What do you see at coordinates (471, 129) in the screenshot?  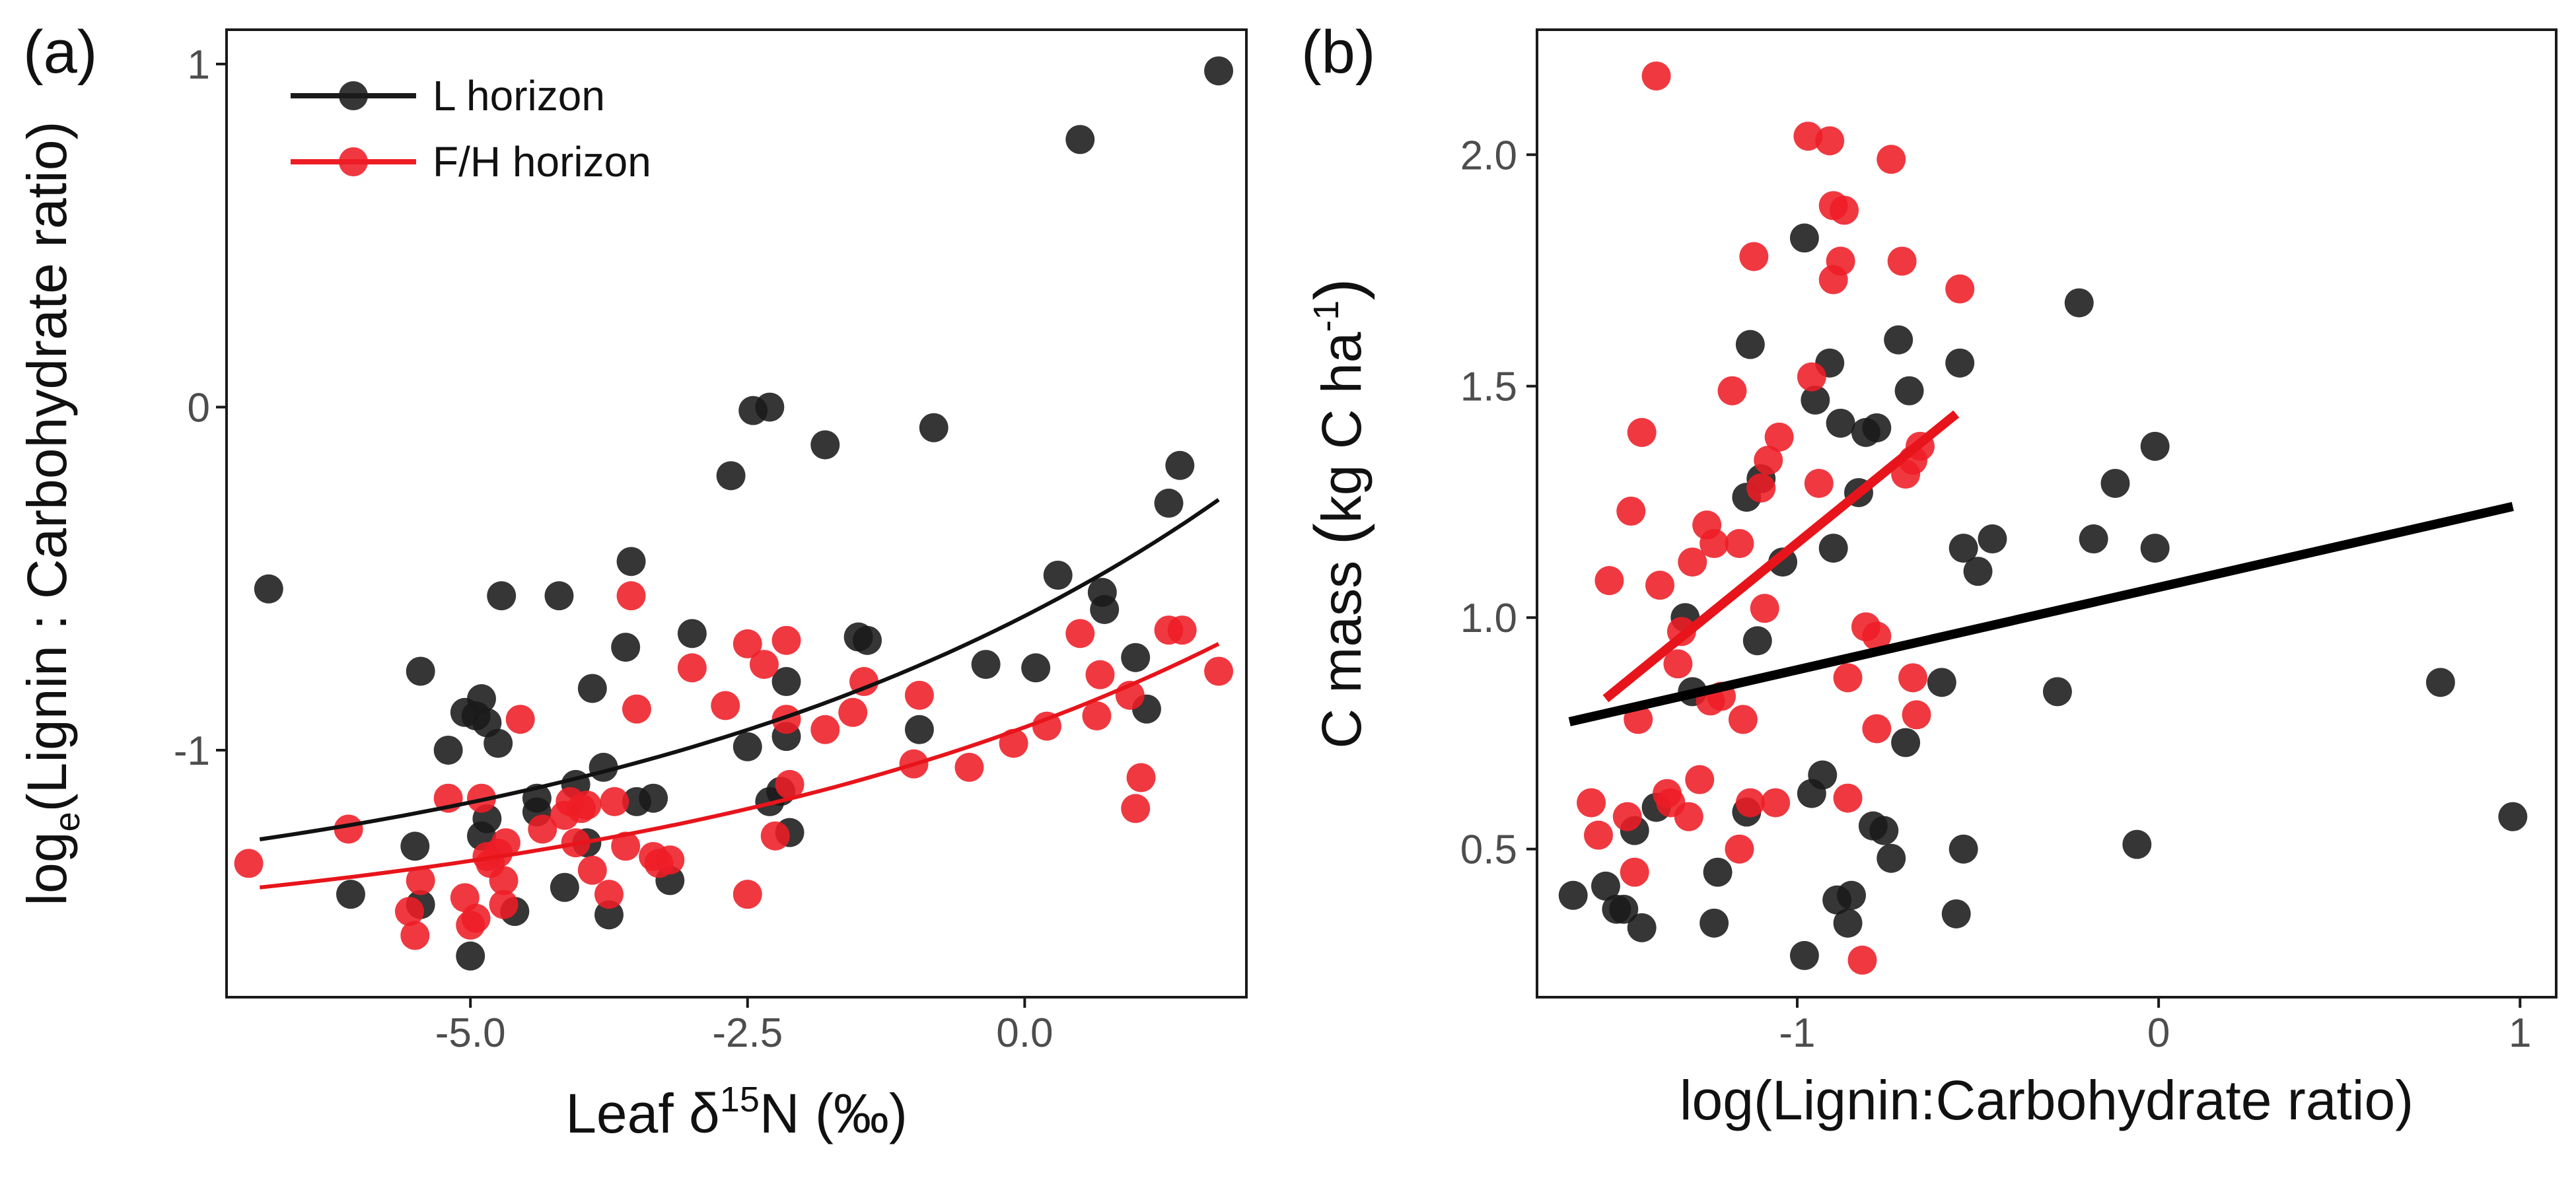 I see `legend: L horizon F/H horizon` at bounding box center [471, 129].